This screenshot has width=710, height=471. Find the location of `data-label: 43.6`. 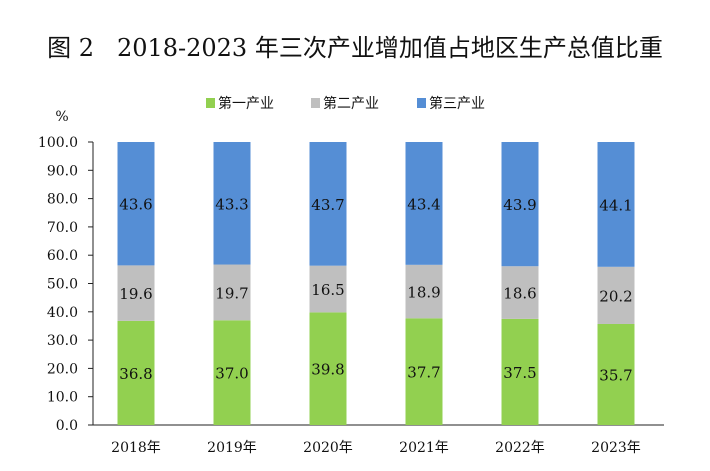

data-label: 43.6 is located at coordinates (135, 205).